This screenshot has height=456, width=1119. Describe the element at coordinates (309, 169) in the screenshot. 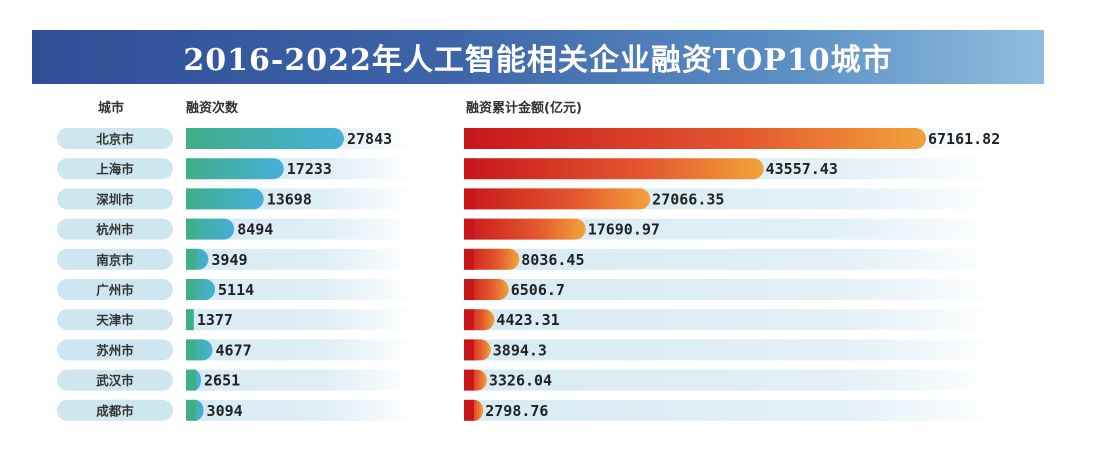

I see `count-value-label: 17233` at that location.